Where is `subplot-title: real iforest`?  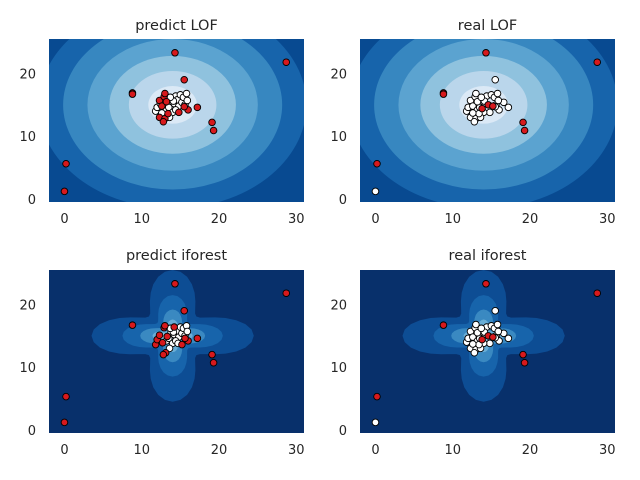 subplot-title: real iforest is located at coordinates (488, 256).